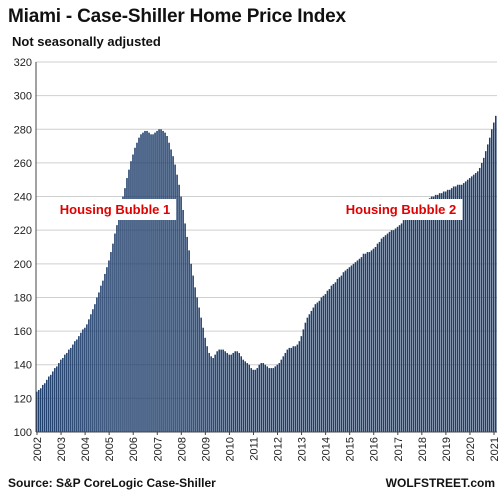  I want to click on chart-subtitle: Not seasonally adjusted, so click(86, 41).